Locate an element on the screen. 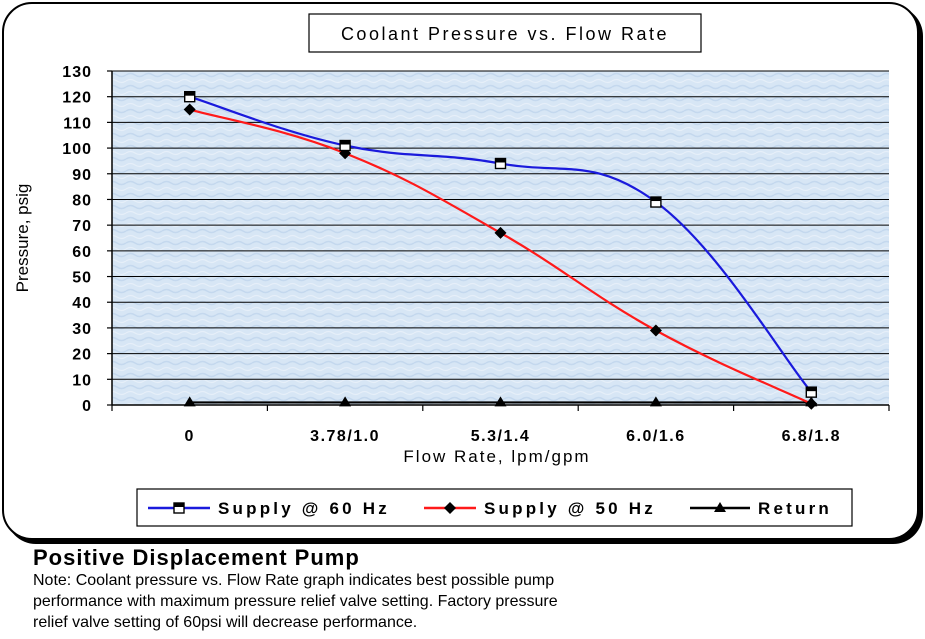 This screenshot has height=639, width=925. legend-entry-supply-50-hz: Supply @ 50 Hz is located at coordinates (540, 508).